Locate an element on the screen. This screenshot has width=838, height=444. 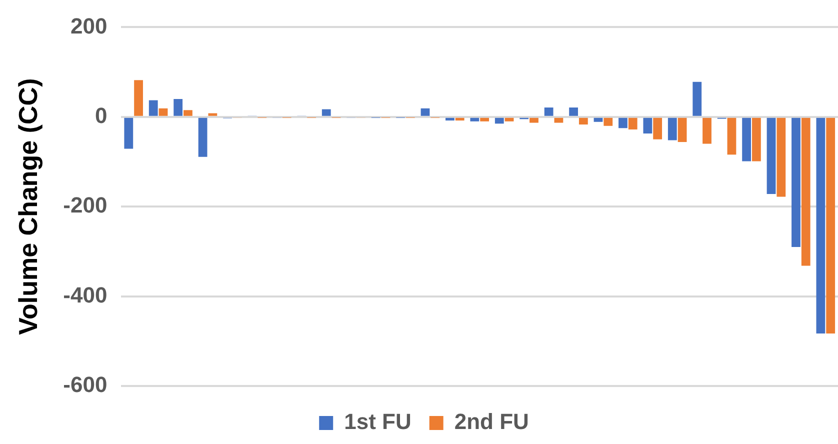
legend-label: 2nd FU is located at coordinates (491, 421).